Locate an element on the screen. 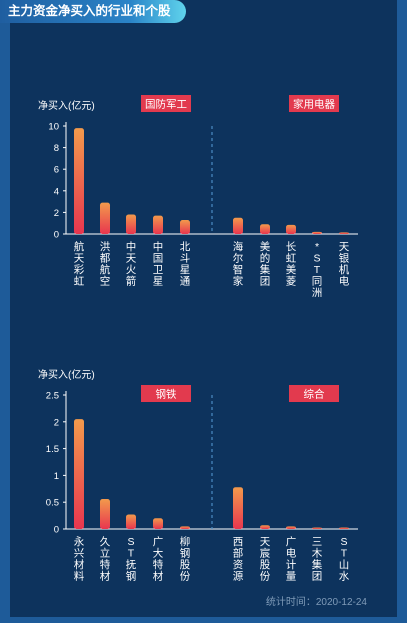  group-tag-label: 国防军工 is located at coordinates (166, 104).